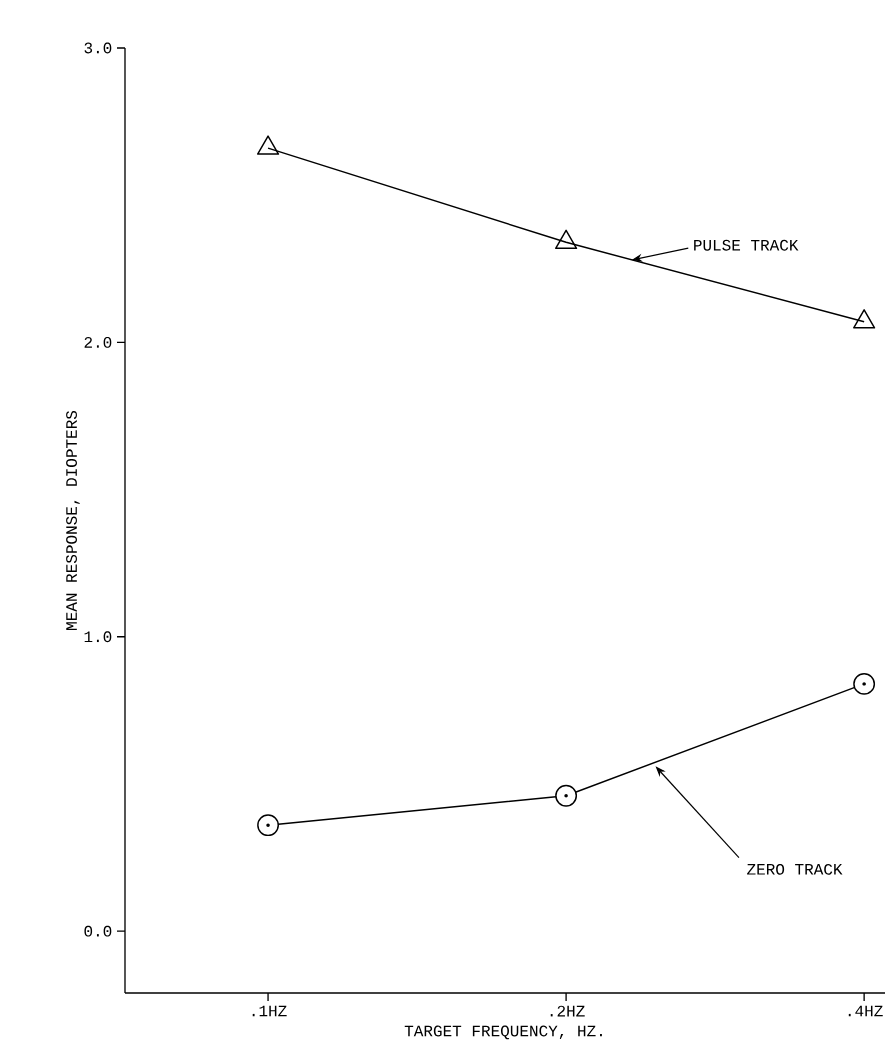  What do you see at coordinates (98, 931) in the screenshot?
I see `y-tick-label: 0.0` at bounding box center [98, 931].